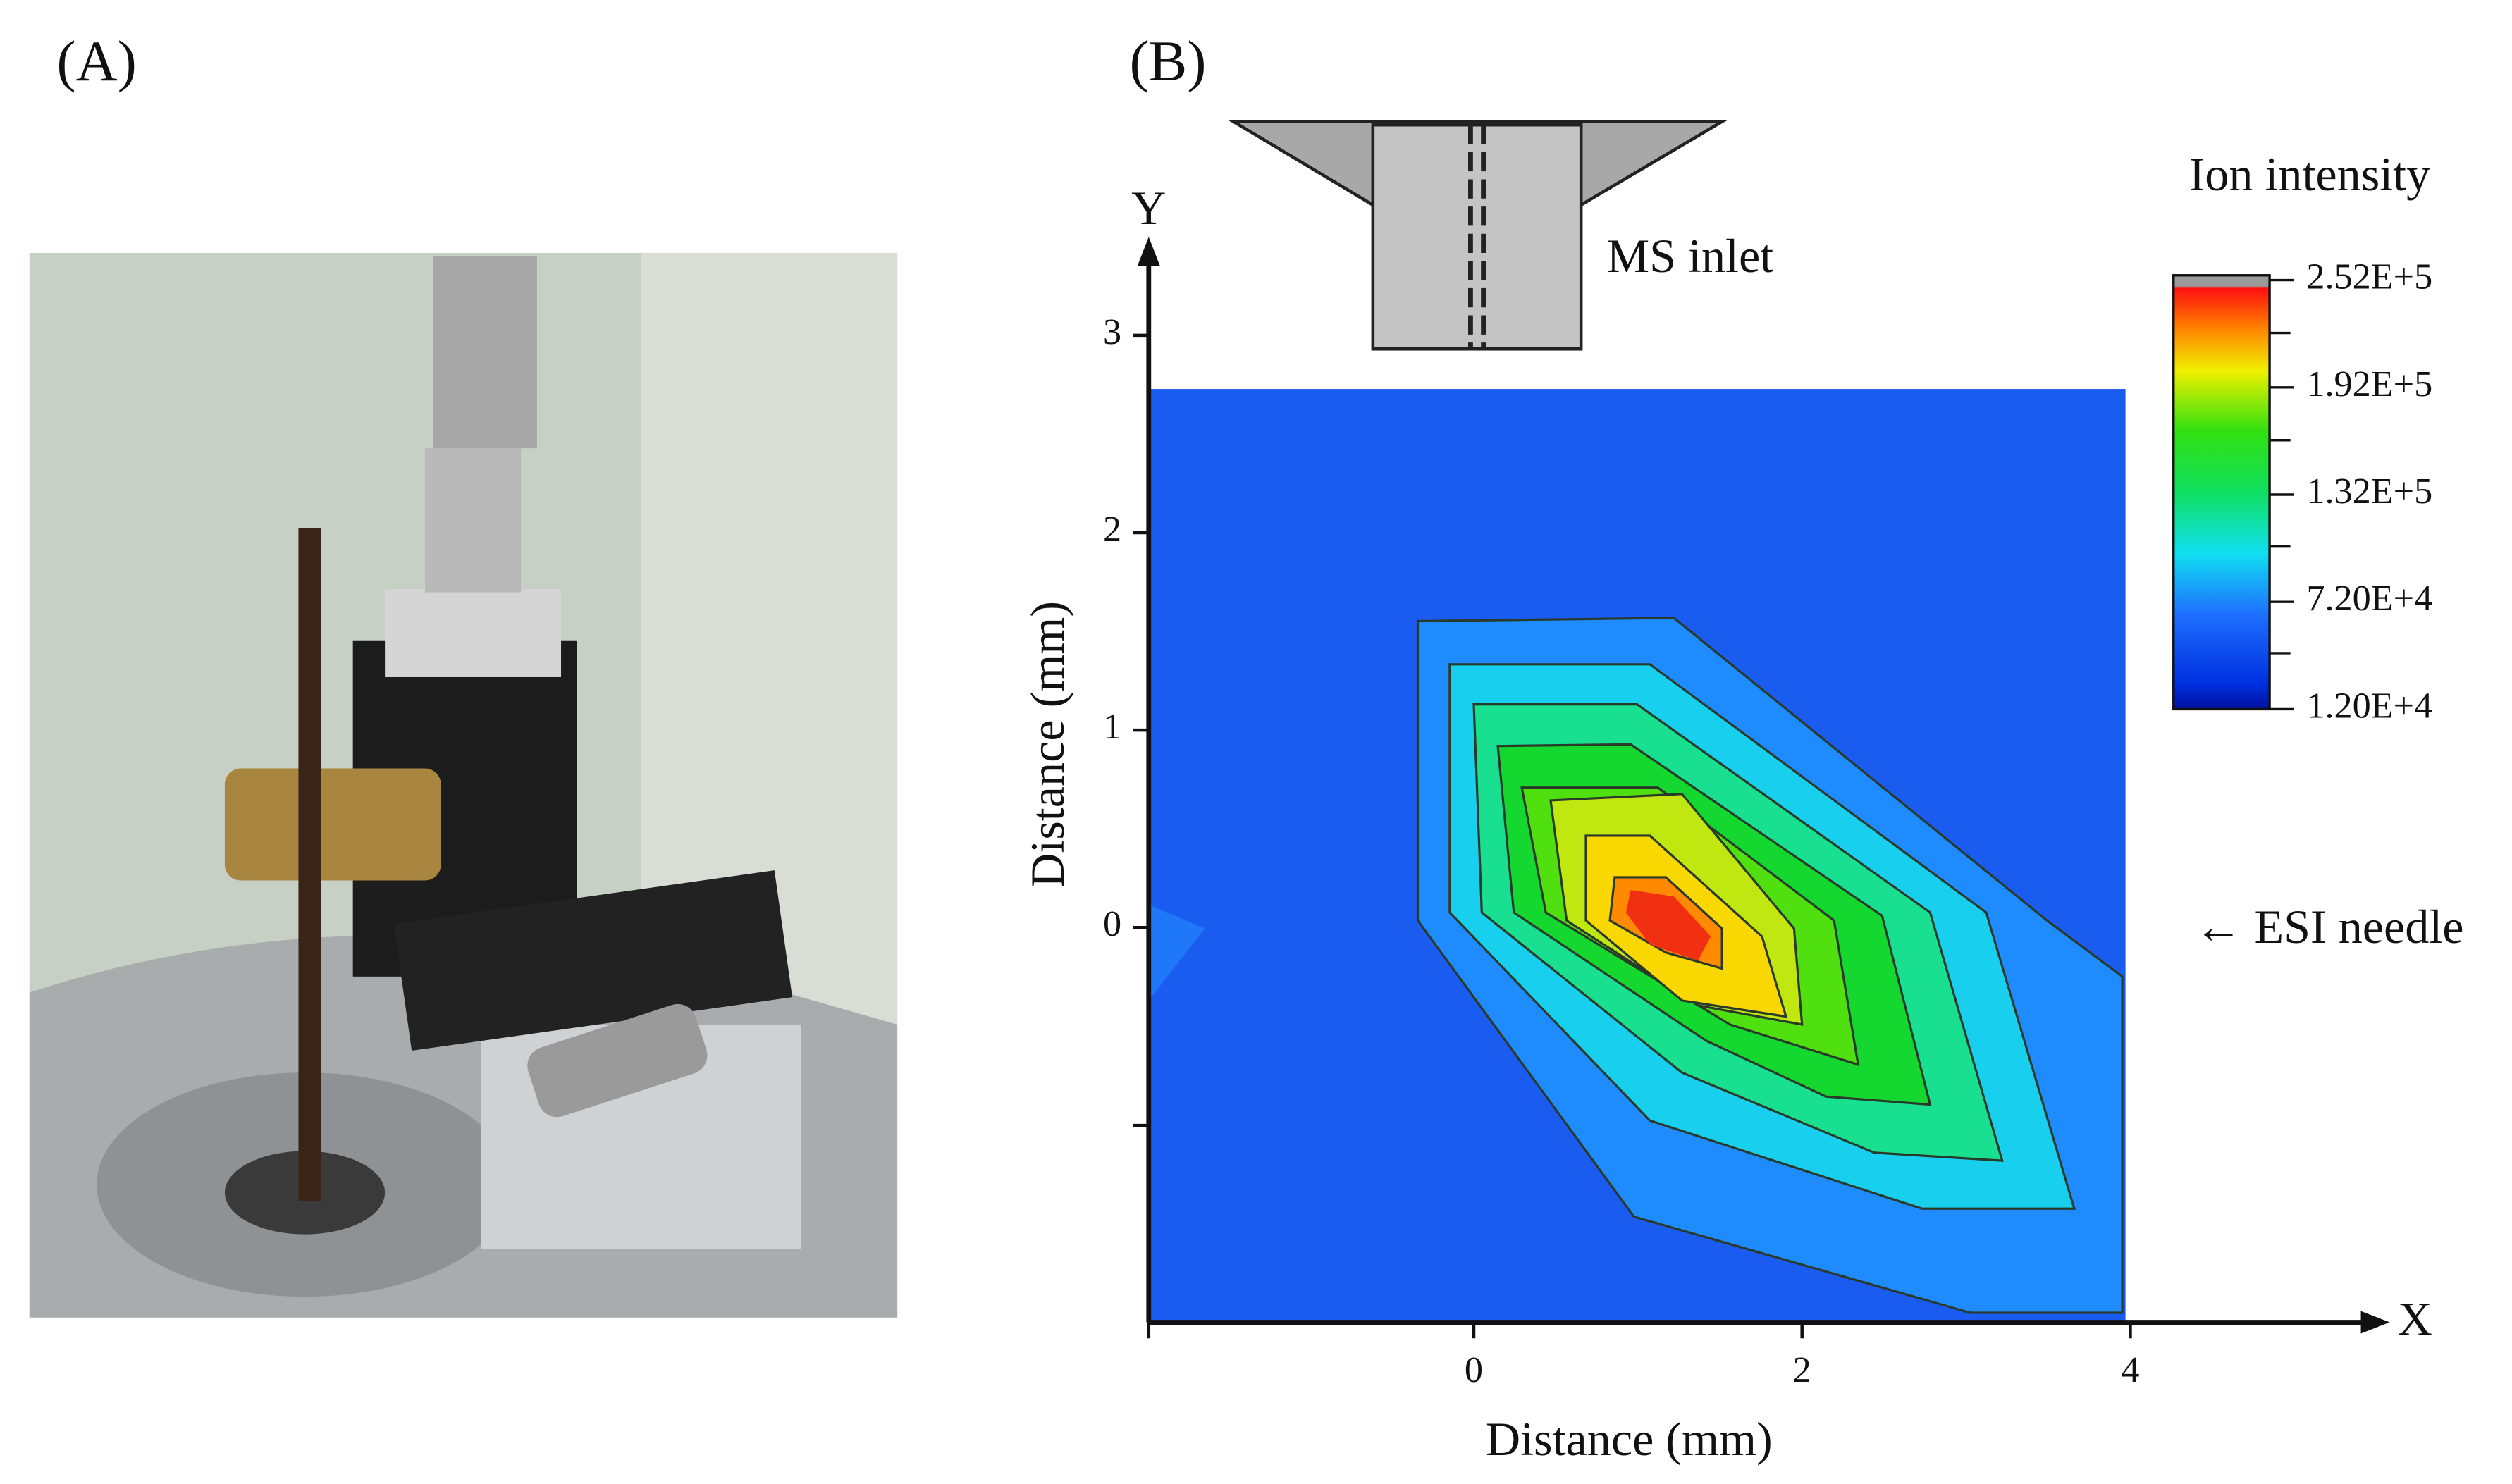 The height and width of the screenshot is (1484, 2512). What do you see at coordinates (2328, 926) in the screenshot?
I see `annotation: ← ESI needle` at bounding box center [2328, 926].